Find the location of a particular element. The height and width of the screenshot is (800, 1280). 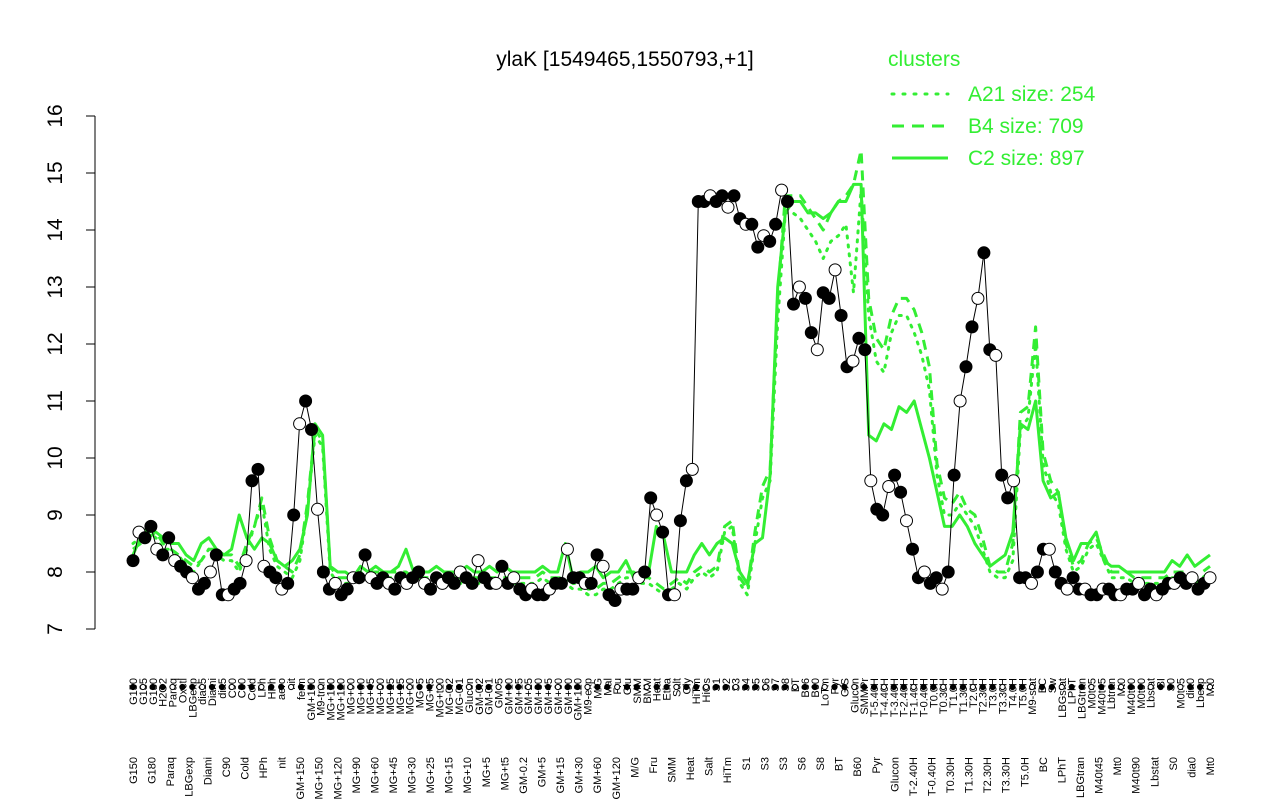

y-tick-label: 7 is located at coordinates (55, 629).